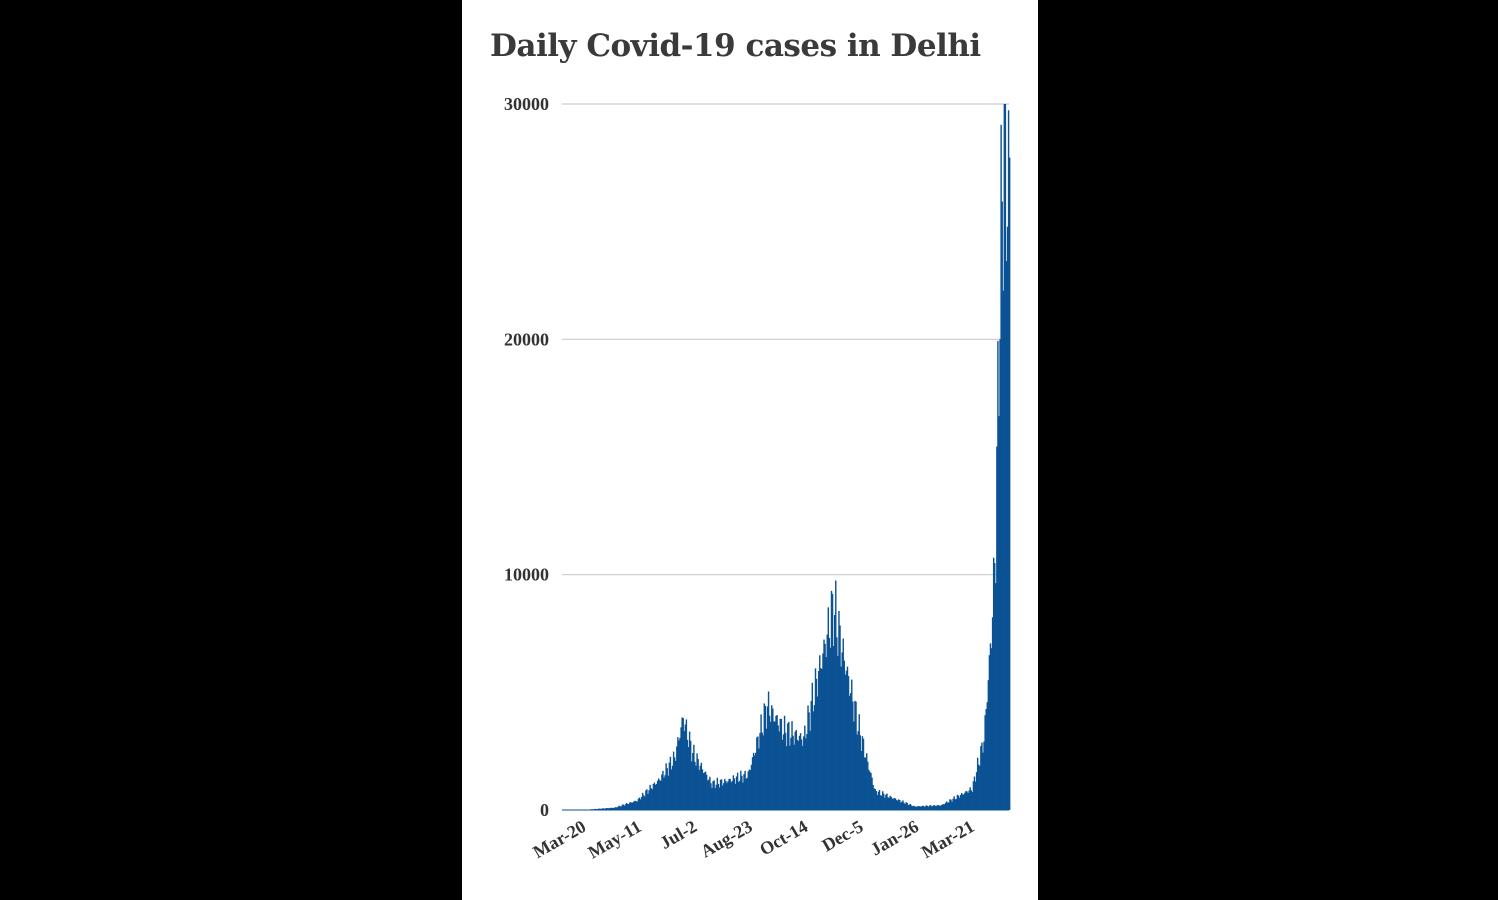  Describe the element at coordinates (544, 810) in the screenshot. I see `y-tick-label: 0` at that location.